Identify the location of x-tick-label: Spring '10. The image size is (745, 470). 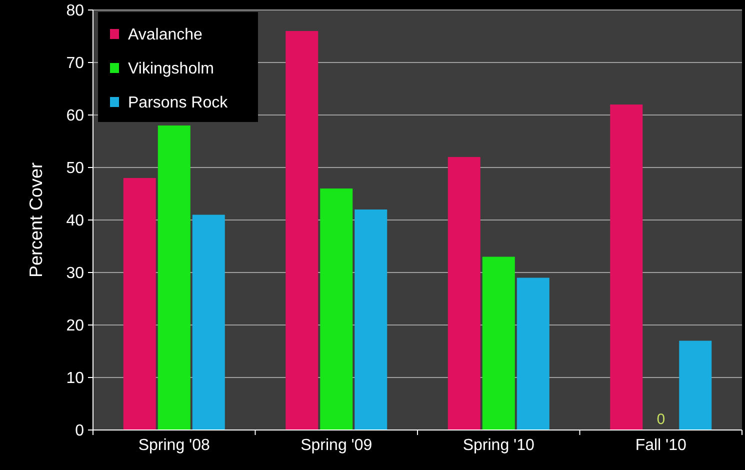
(498, 445).